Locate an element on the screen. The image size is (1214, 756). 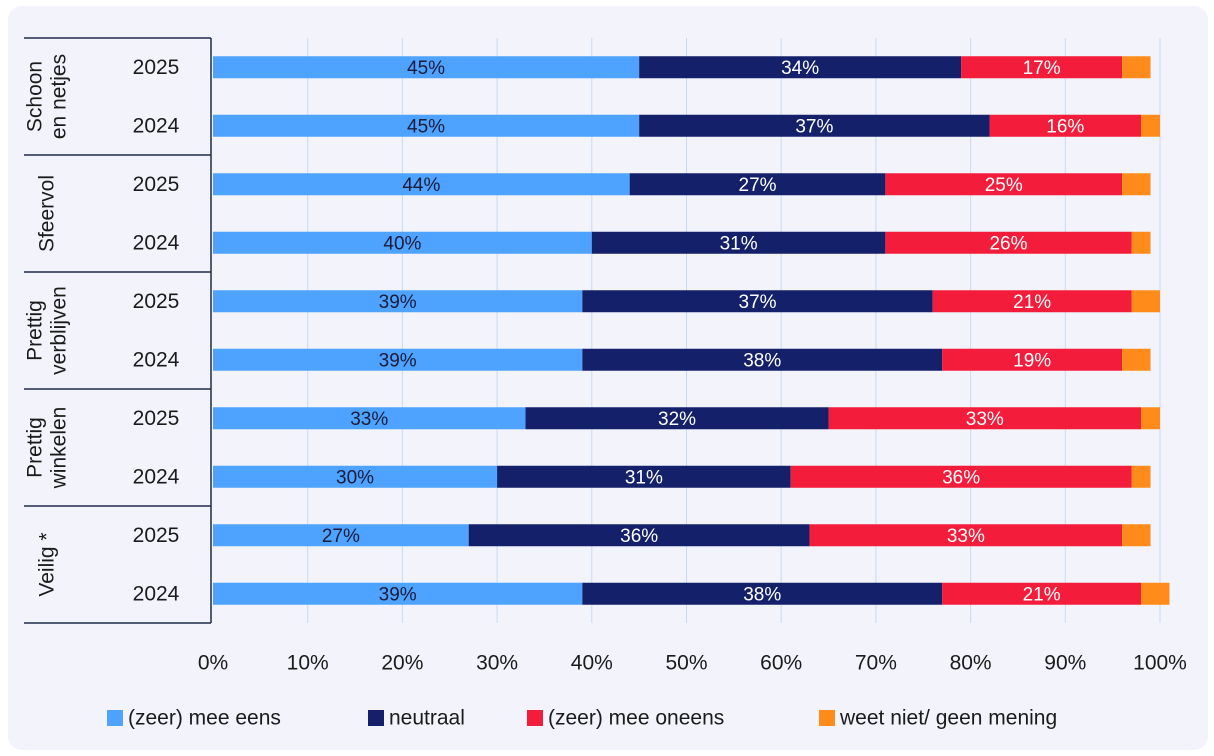
bar-value-label: 32% is located at coordinates (677, 419).